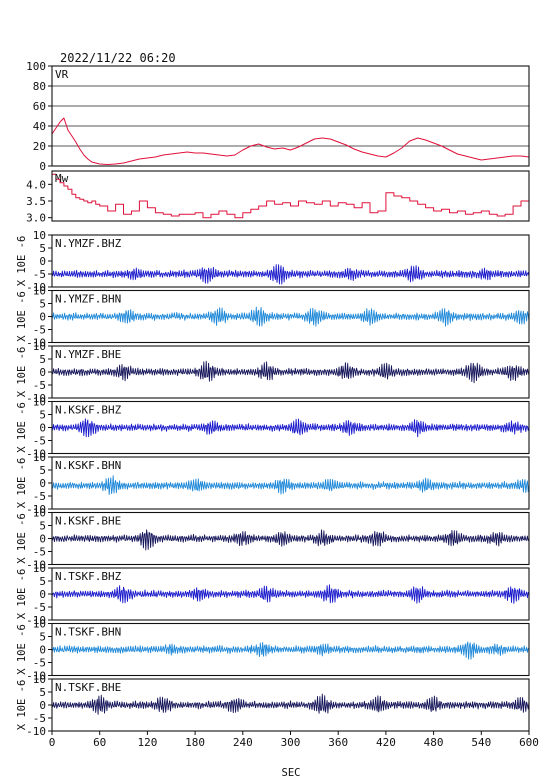 Image resolution: width=554 pixels, height=781 pixels. What do you see at coordinates (39, 457) in the screenshot?
I see `trace-5-ytick-label: 10` at bounding box center [39, 457].